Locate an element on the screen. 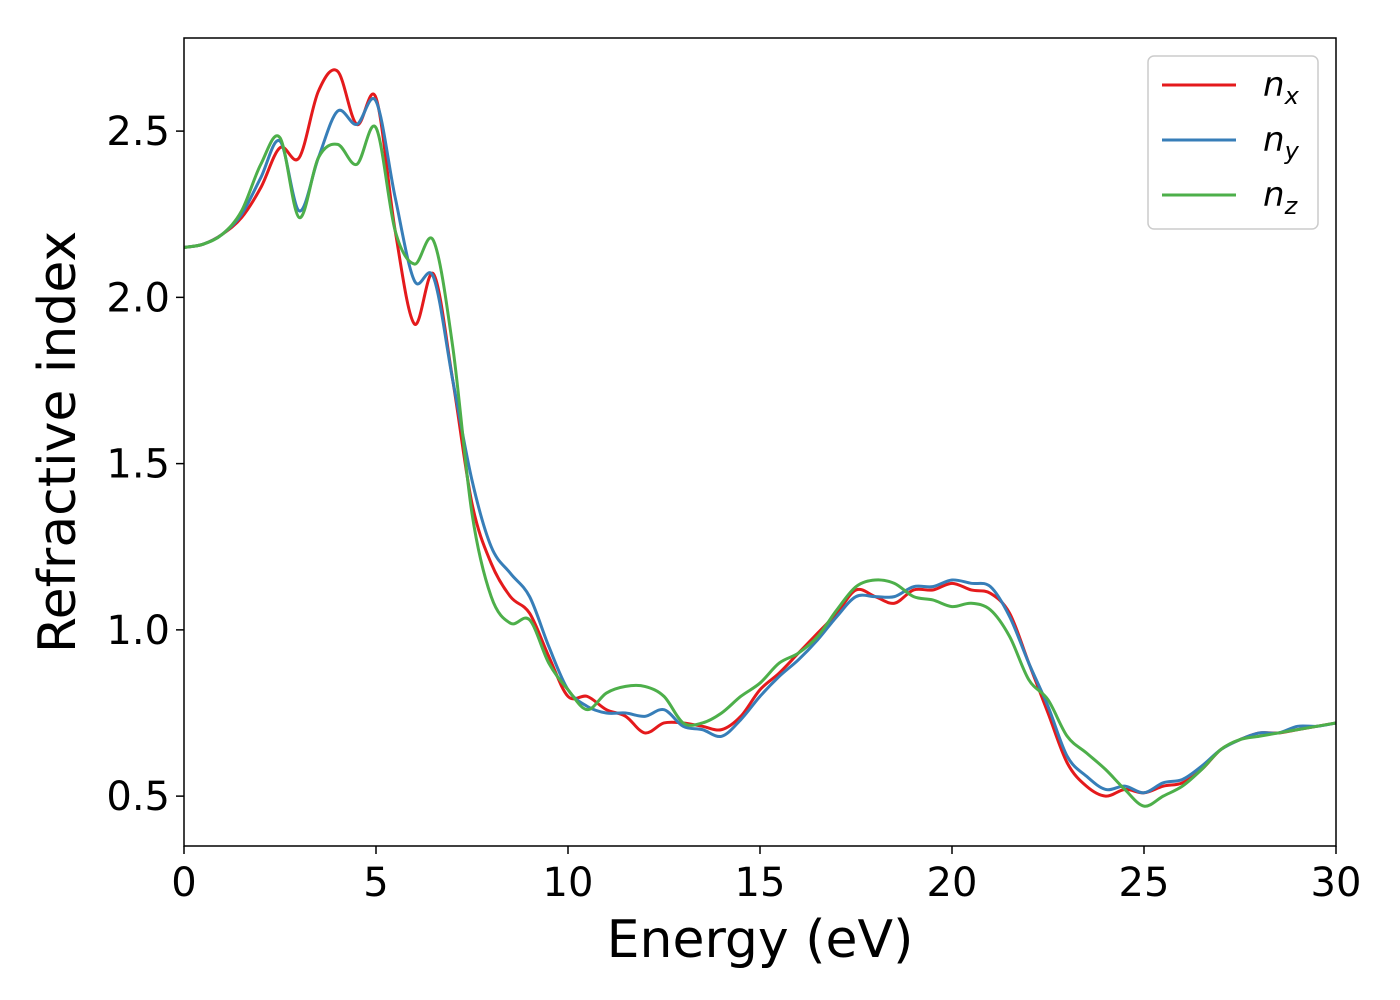  x-tick-label: 5 is located at coordinates (375, 883).